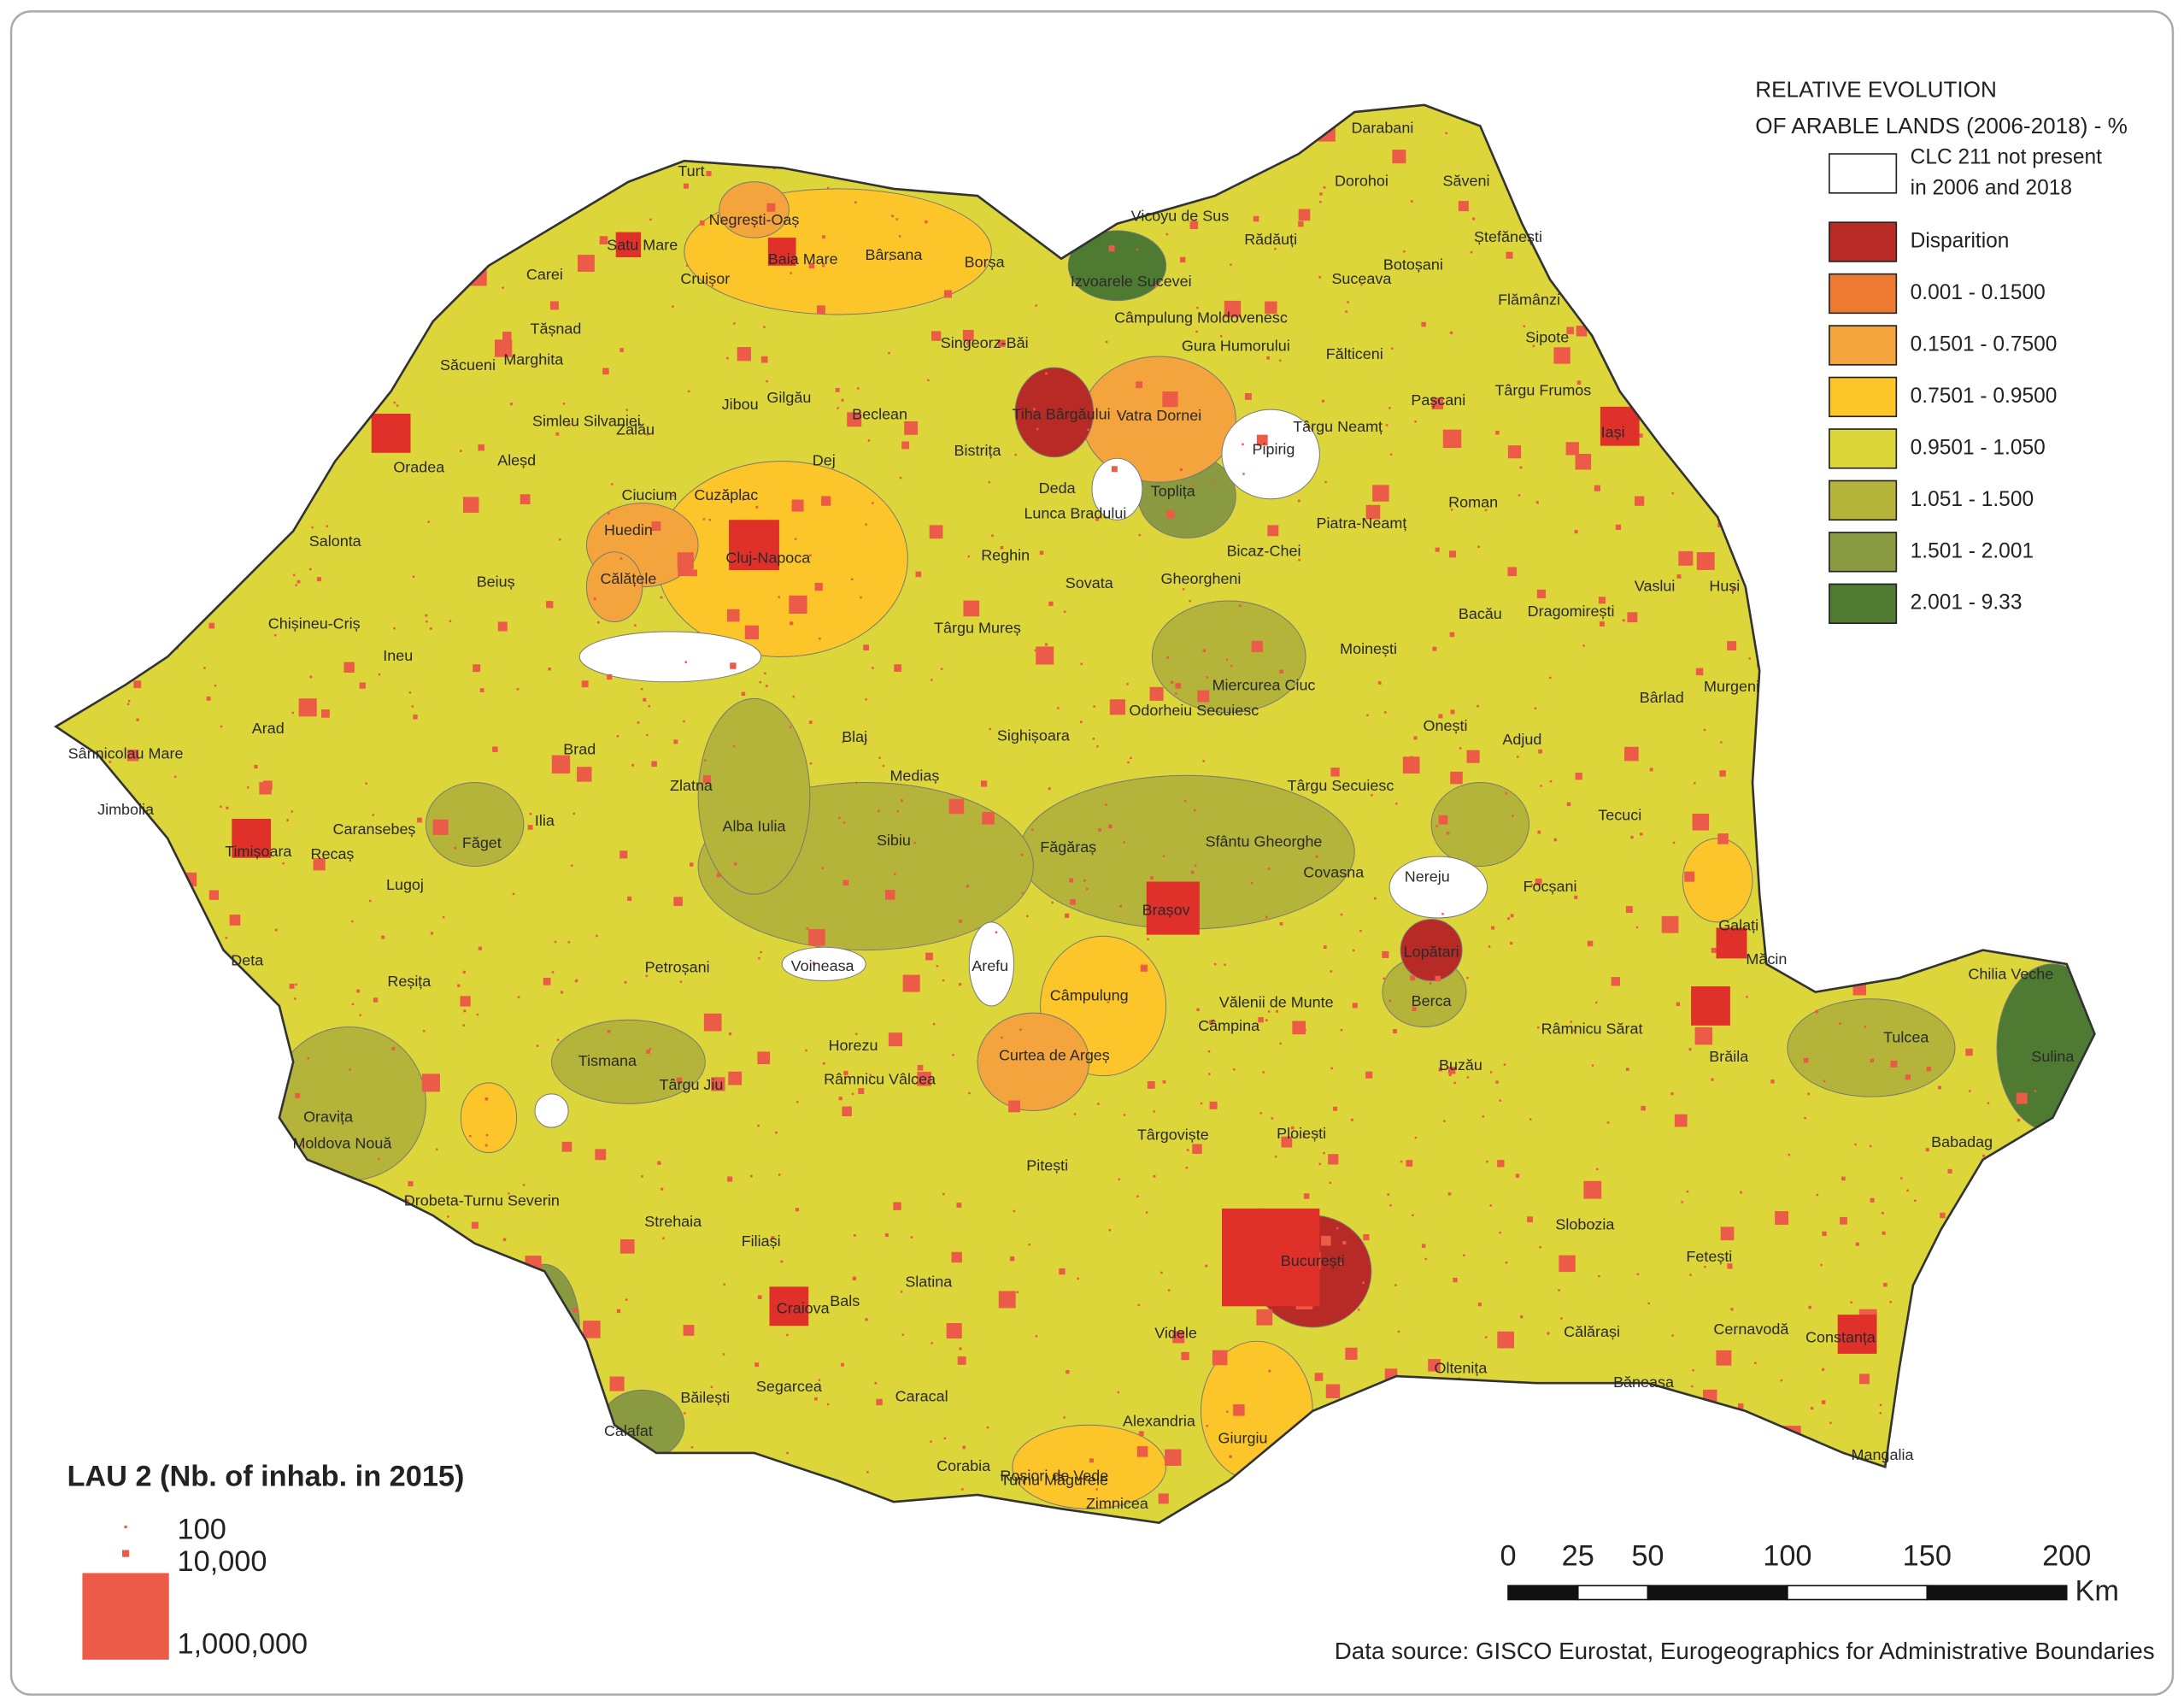 The width and height of the screenshot is (2184, 1706). I want to click on place-label: Huși, so click(1724, 585).